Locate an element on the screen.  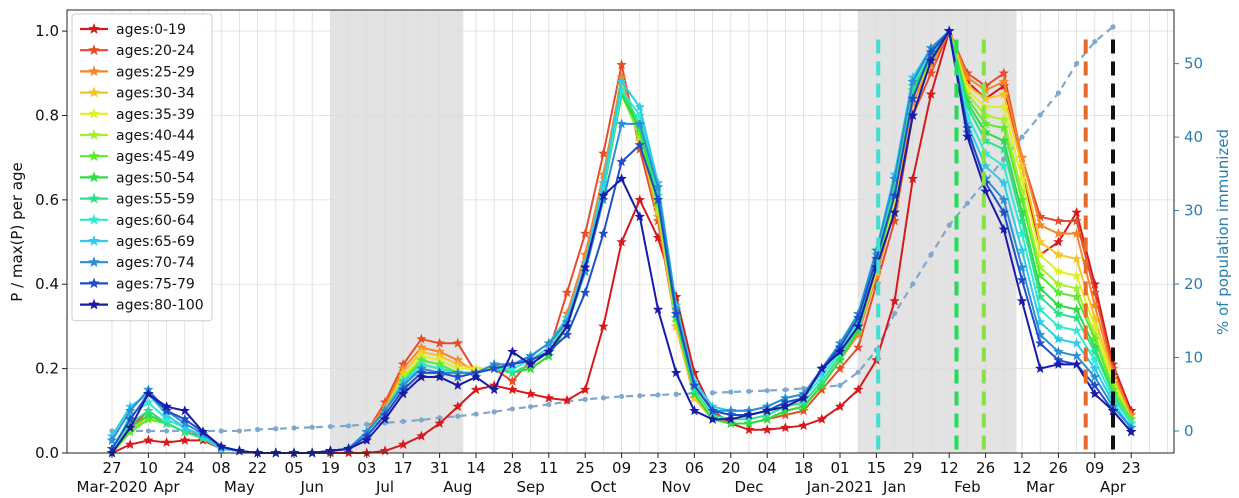
x-tick-label: 25 is located at coordinates (585, 468).